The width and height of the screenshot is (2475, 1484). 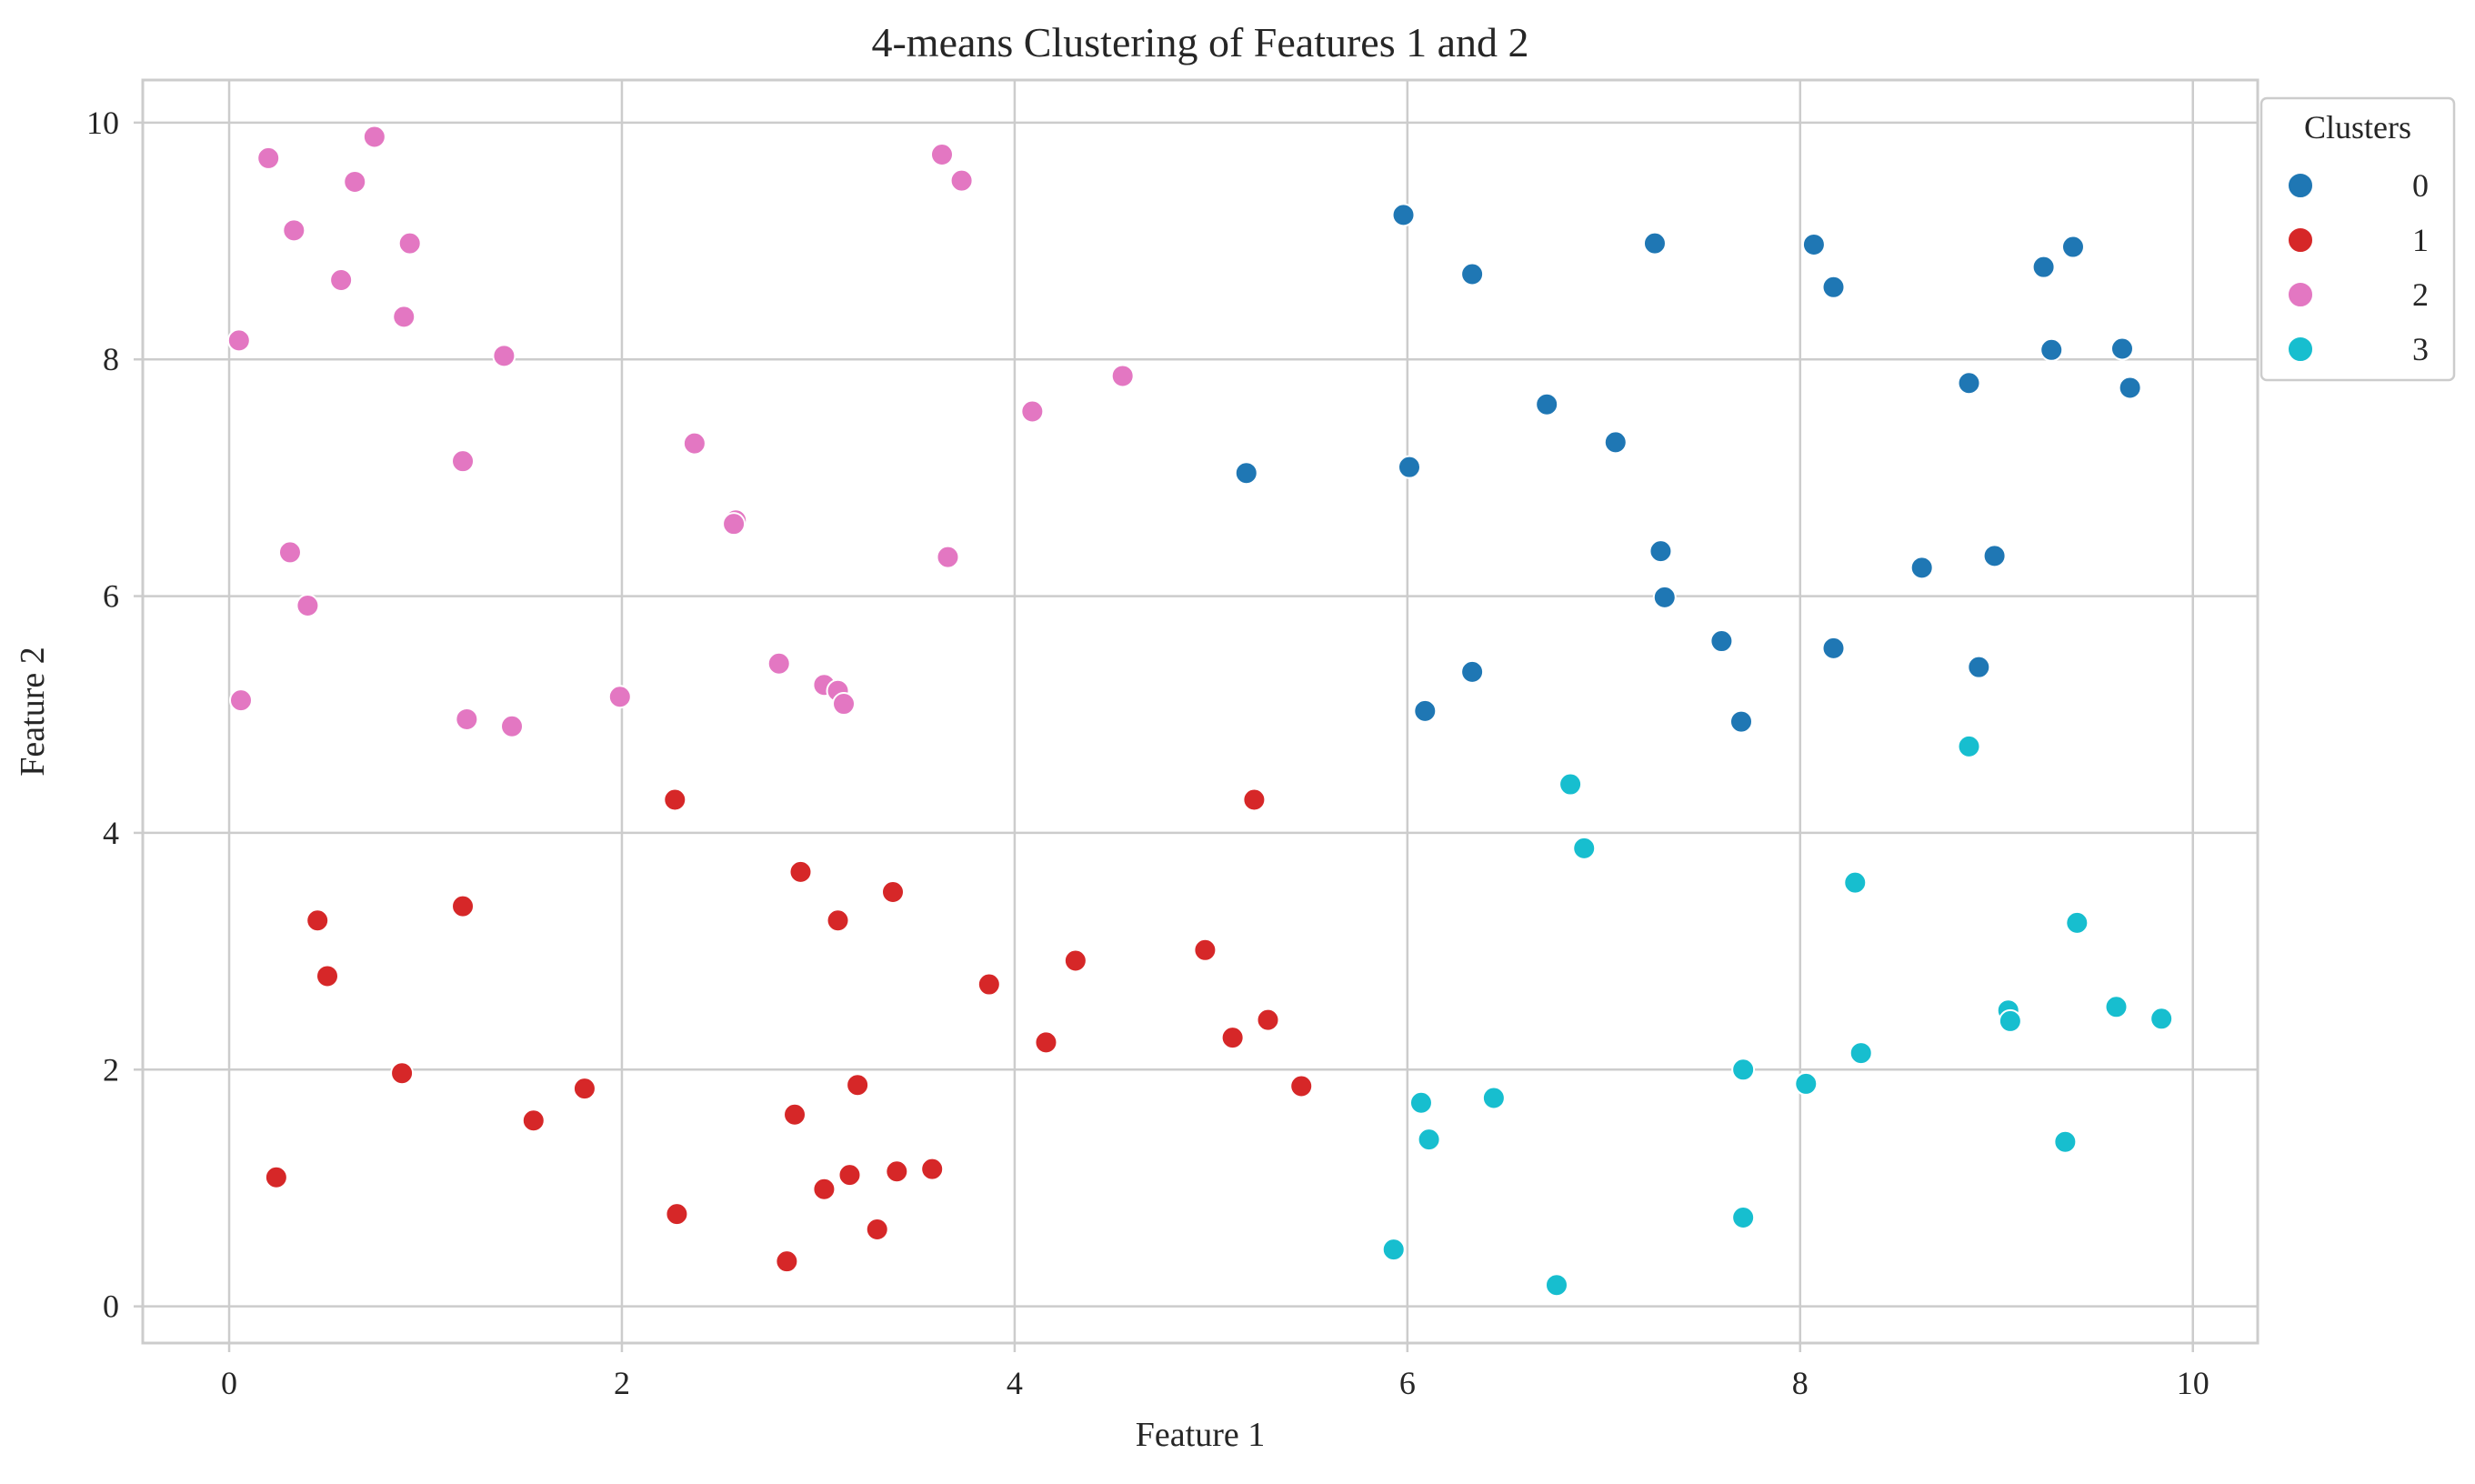 What do you see at coordinates (1200, 1435) in the screenshot?
I see `x-axis-label: Feature 1` at bounding box center [1200, 1435].